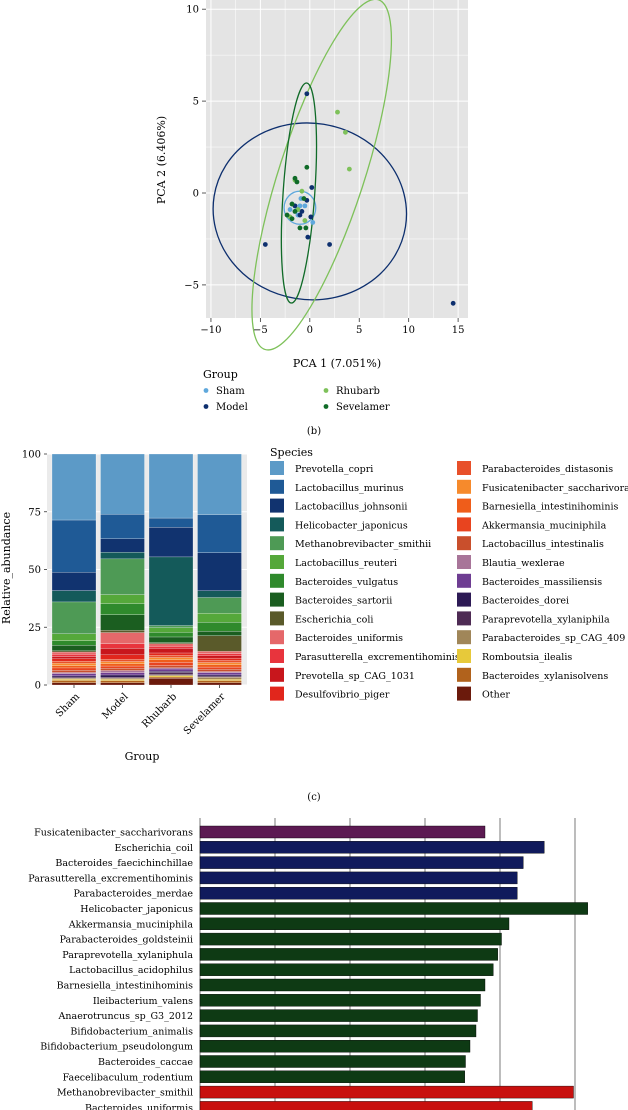 The image size is (628, 1110). I want to click on stacked-bar-y-tick-label: 75, so click(34, 512).